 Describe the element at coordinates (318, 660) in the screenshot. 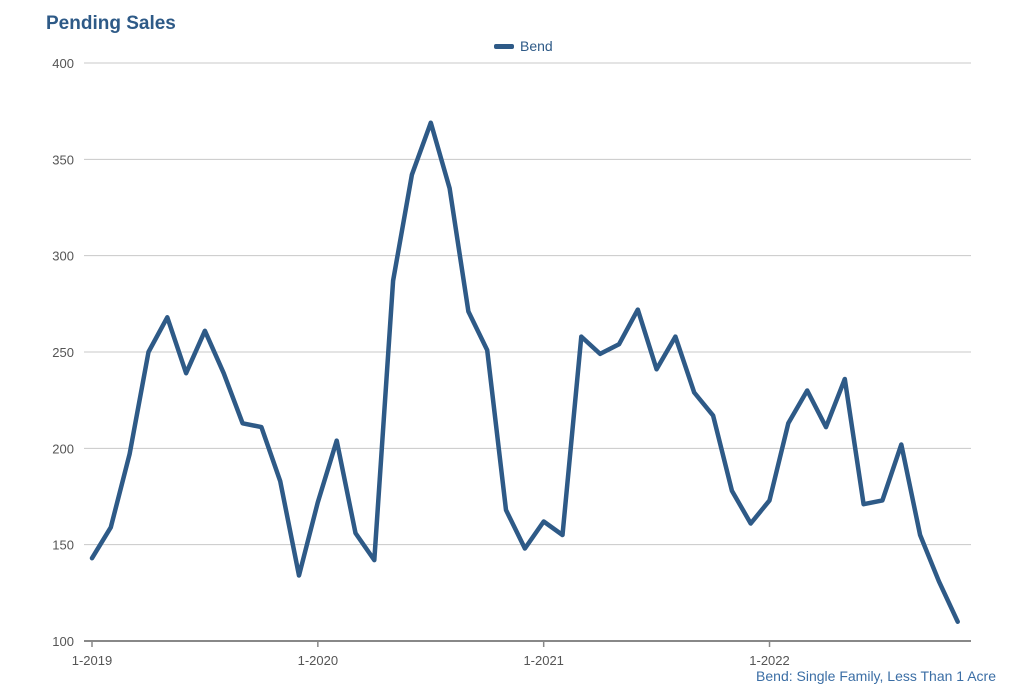

I see `x-tick-label: 1-2020` at that location.